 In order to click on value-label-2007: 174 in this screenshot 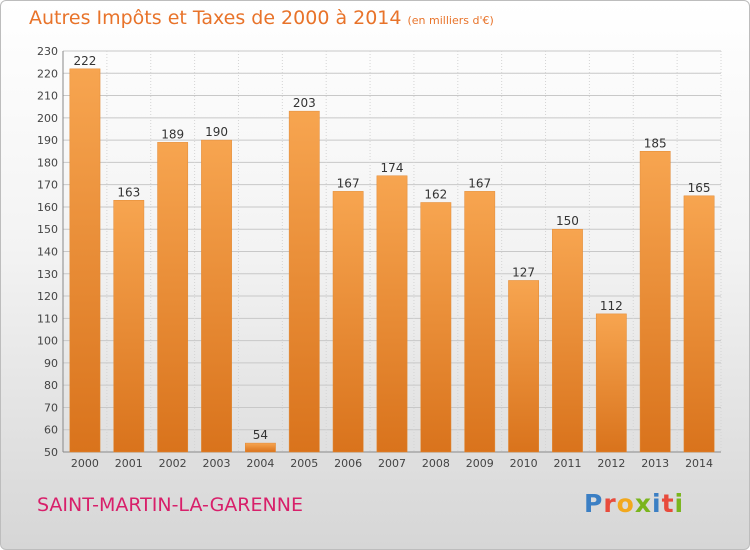, I will do `click(392, 168)`.